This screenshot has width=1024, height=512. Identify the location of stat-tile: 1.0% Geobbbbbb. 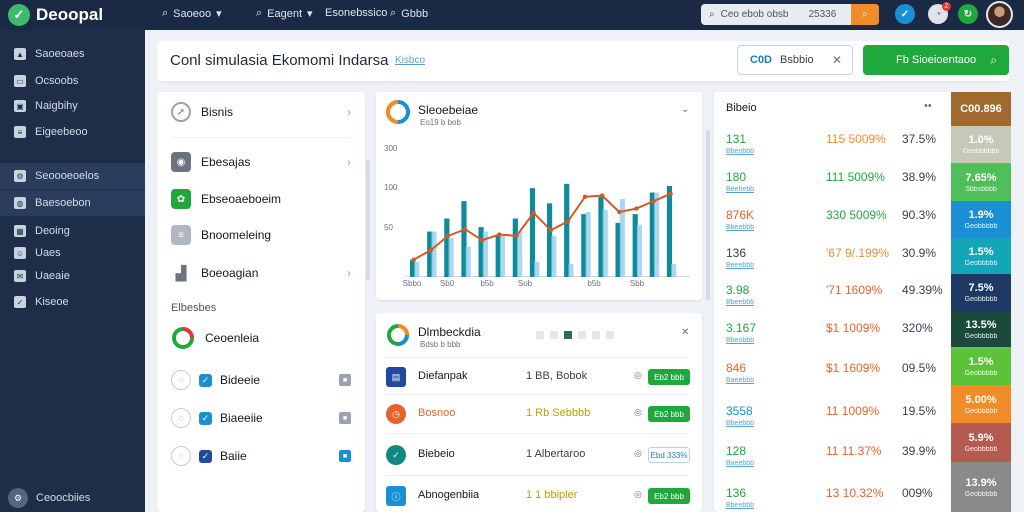
(981, 144).